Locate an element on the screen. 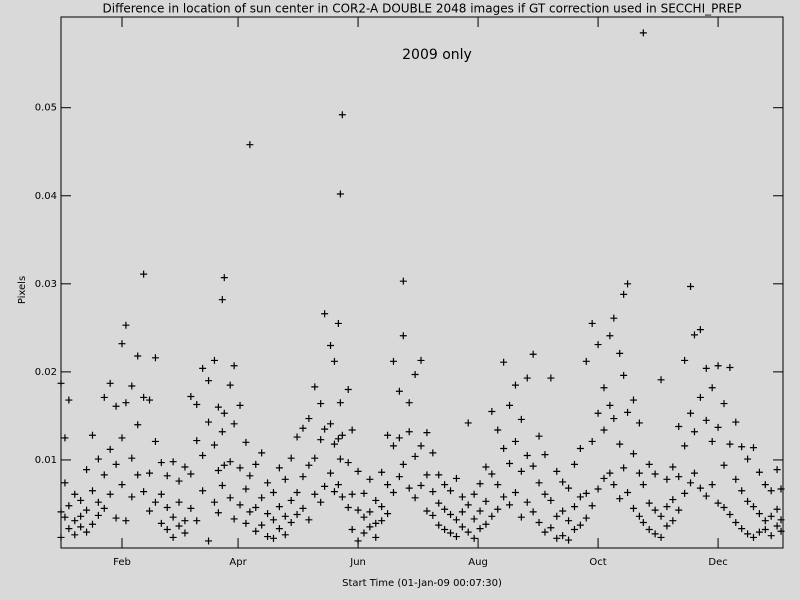 The image size is (800, 600). x-tick-label: Oct is located at coordinates (597, 562).